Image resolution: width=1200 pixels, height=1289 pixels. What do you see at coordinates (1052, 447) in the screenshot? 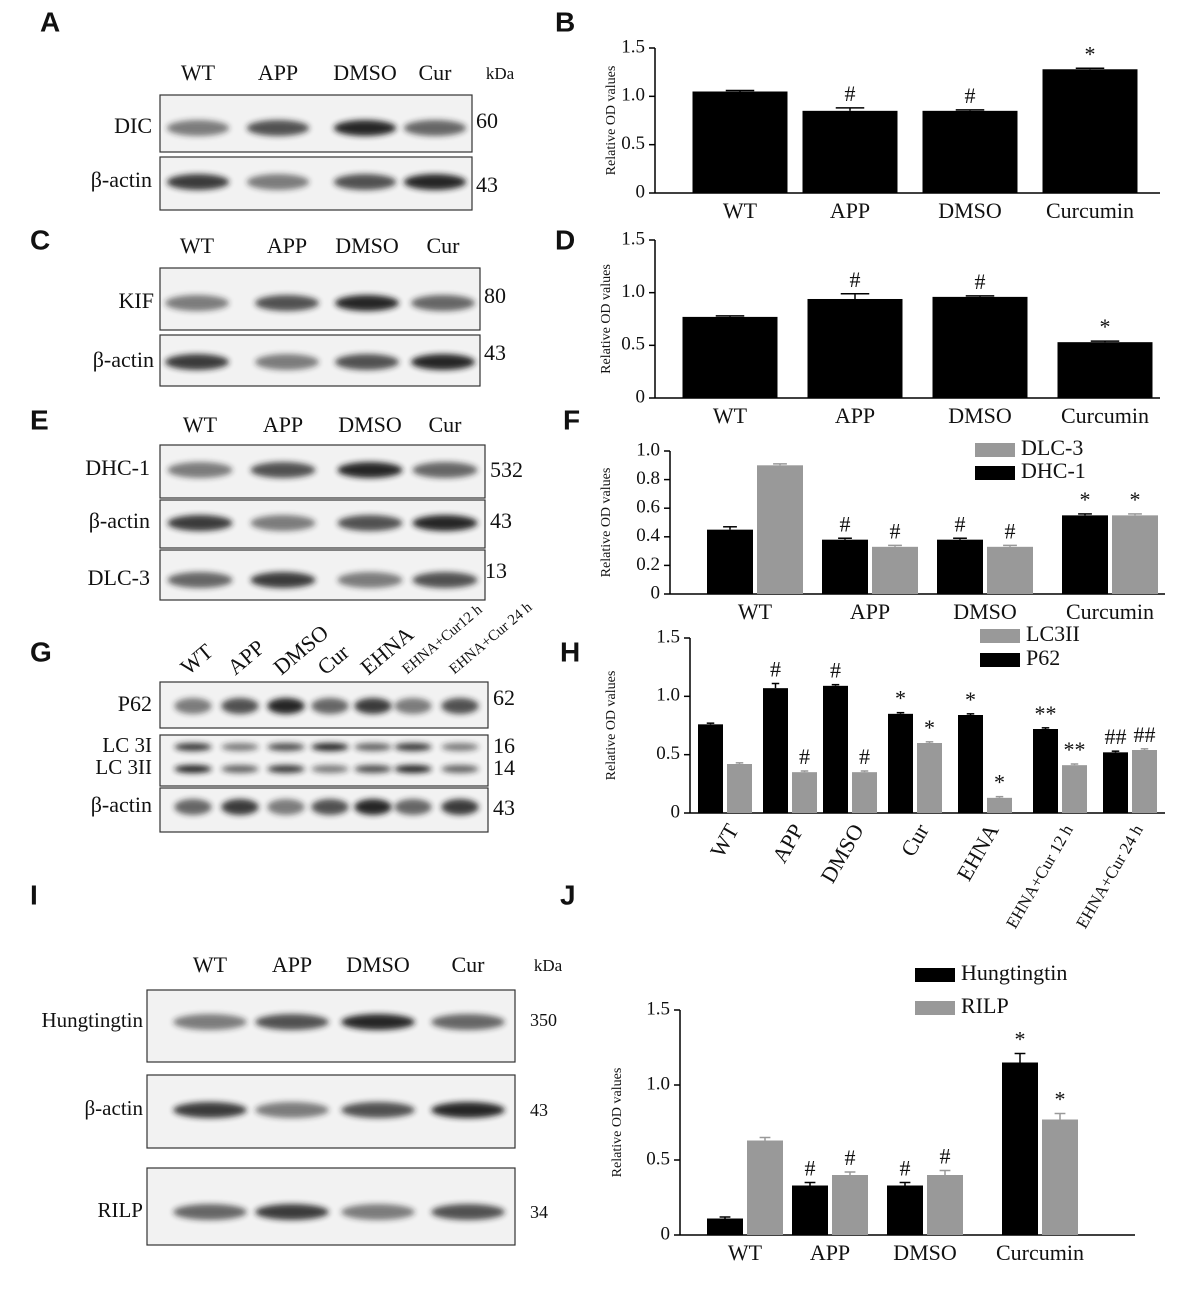
I see `legend-label: DLC-3` at bounding box center [1052, 447].